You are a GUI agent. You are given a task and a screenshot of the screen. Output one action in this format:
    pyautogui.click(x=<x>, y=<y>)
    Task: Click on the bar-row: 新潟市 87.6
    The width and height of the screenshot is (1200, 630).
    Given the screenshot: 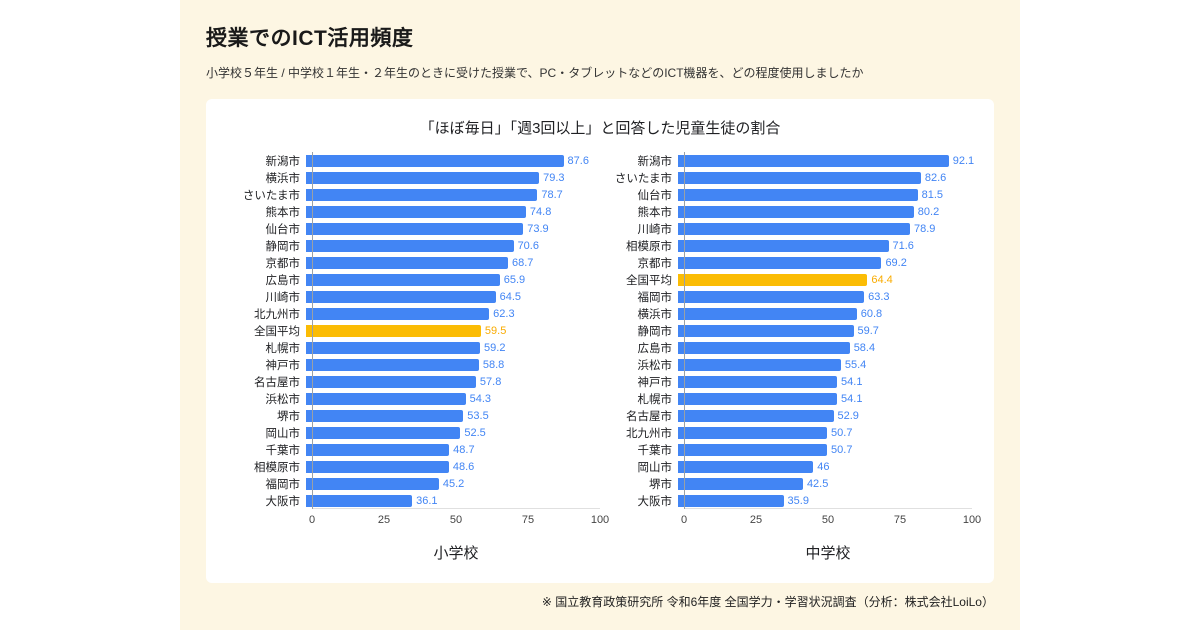 What is the action you would take?
    pyautogui.click(x=414, y=160)
    